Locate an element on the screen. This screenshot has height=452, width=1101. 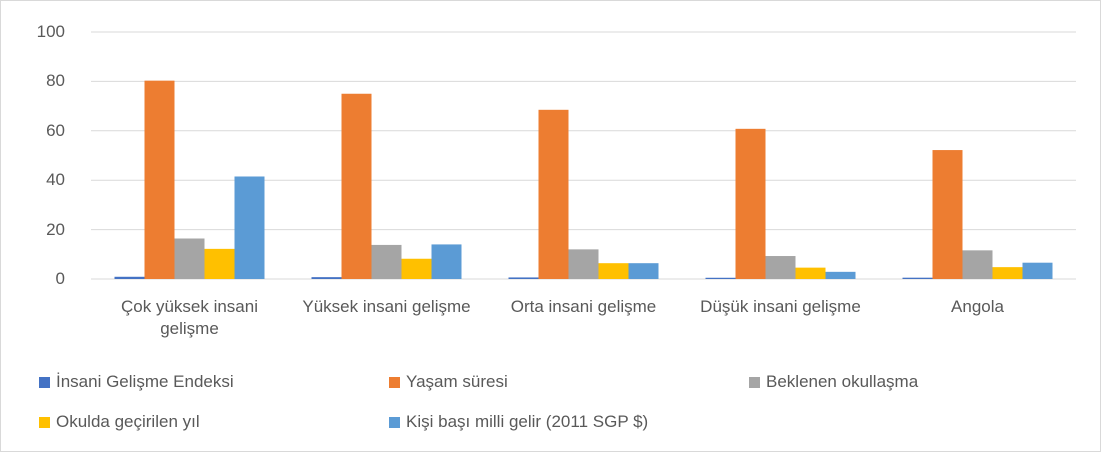
legend-item: Okulda geçirilen yıl is located at coordinates (119, 422).